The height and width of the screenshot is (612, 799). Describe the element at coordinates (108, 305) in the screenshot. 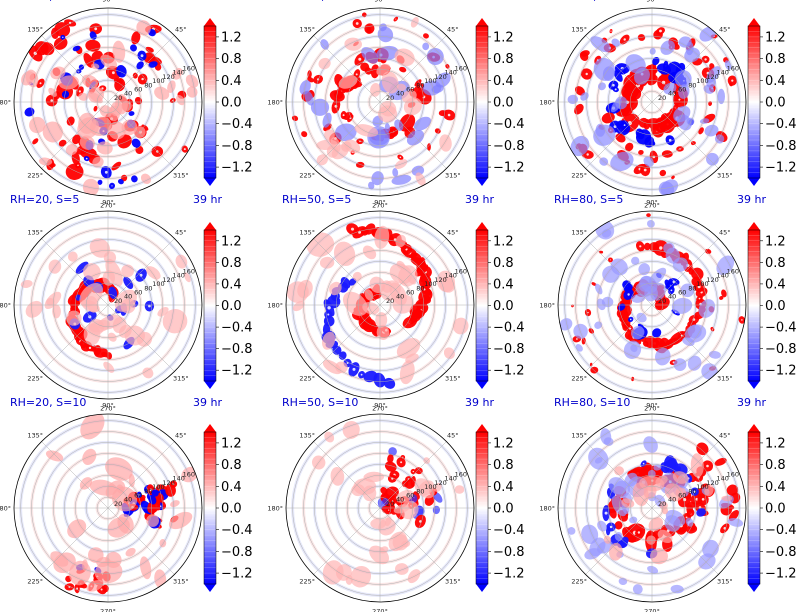

I see `polar-frame` at that location.